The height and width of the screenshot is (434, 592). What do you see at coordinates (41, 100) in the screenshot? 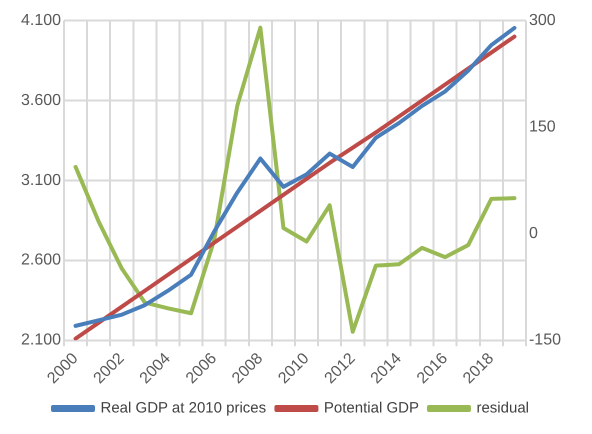
I see `y-tick-label: 3.600` at bounding box center [41, 100].